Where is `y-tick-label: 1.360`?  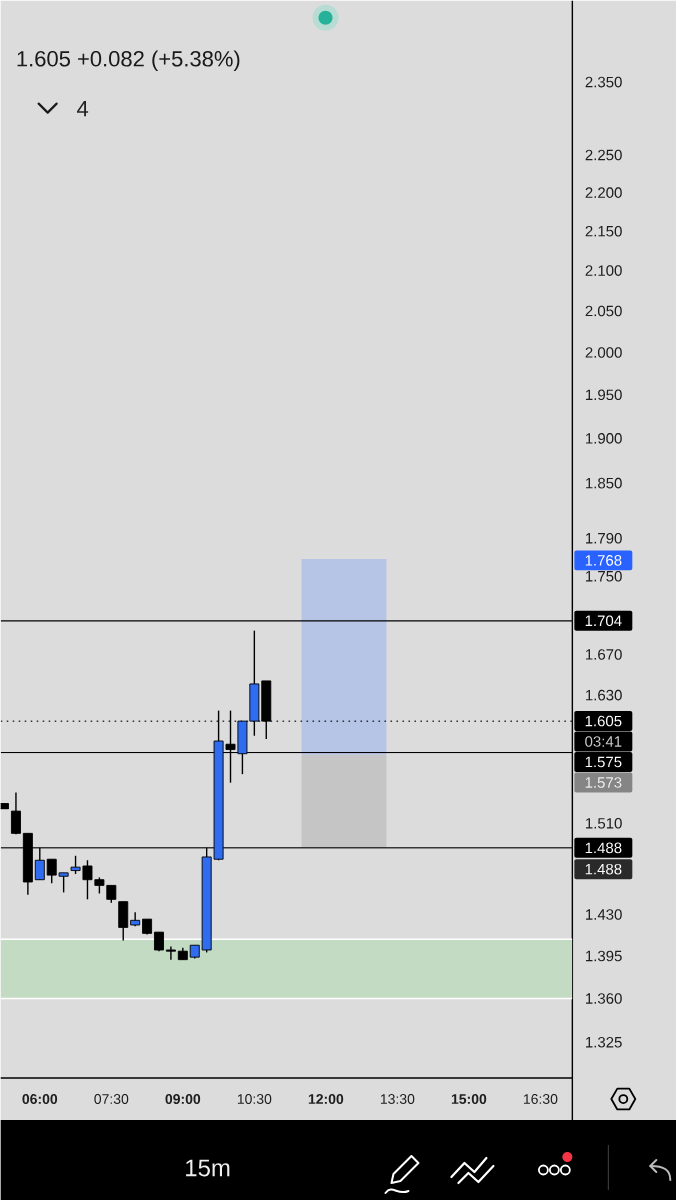 y-tick-label: 1.360 is located at coordinates (603, 998).